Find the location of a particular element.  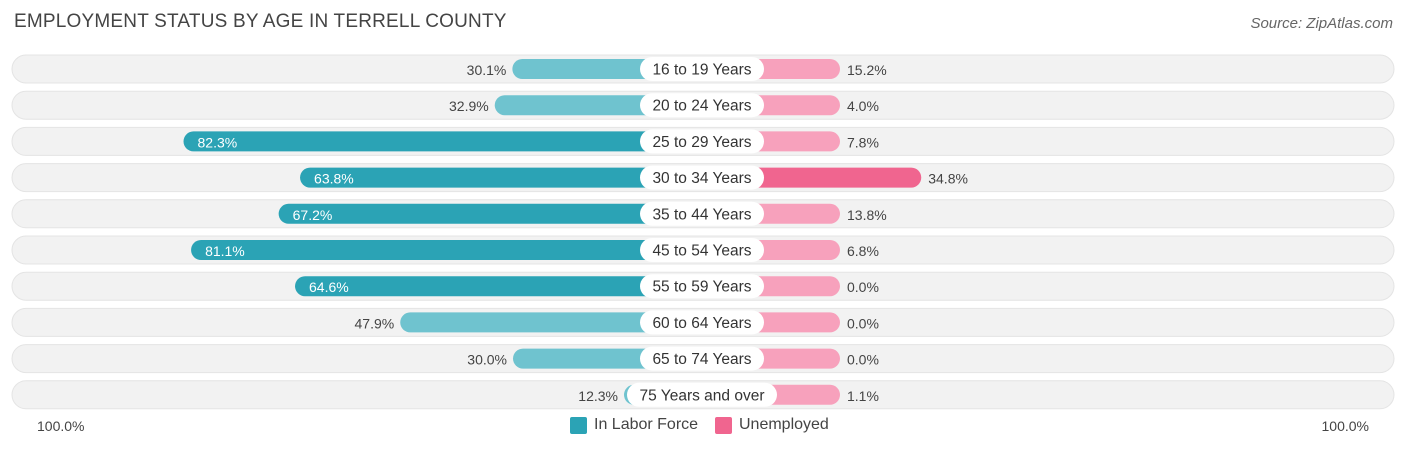

category-label: 60 to 64 Years is located at coordinates (701, 323).